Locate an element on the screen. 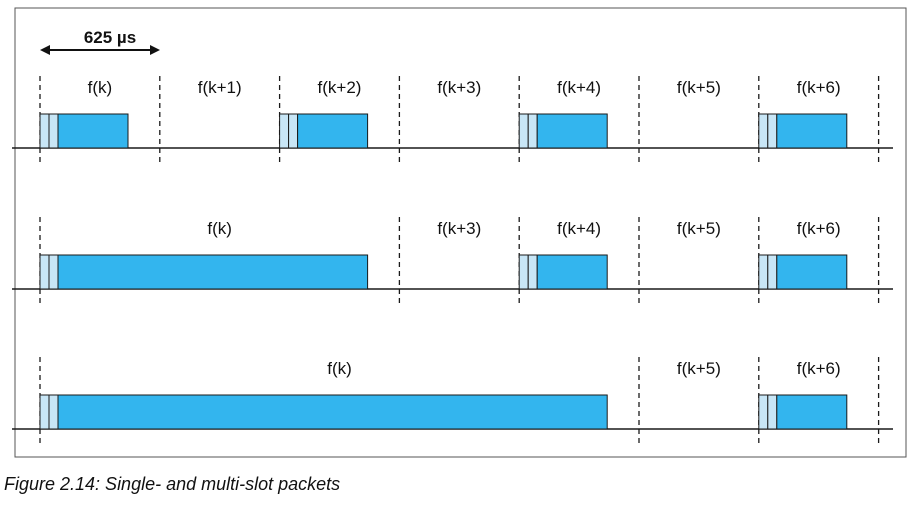 This screenshot has width=913, height=508. slot-label: f(k+2) is located at coordinates (340, 87).